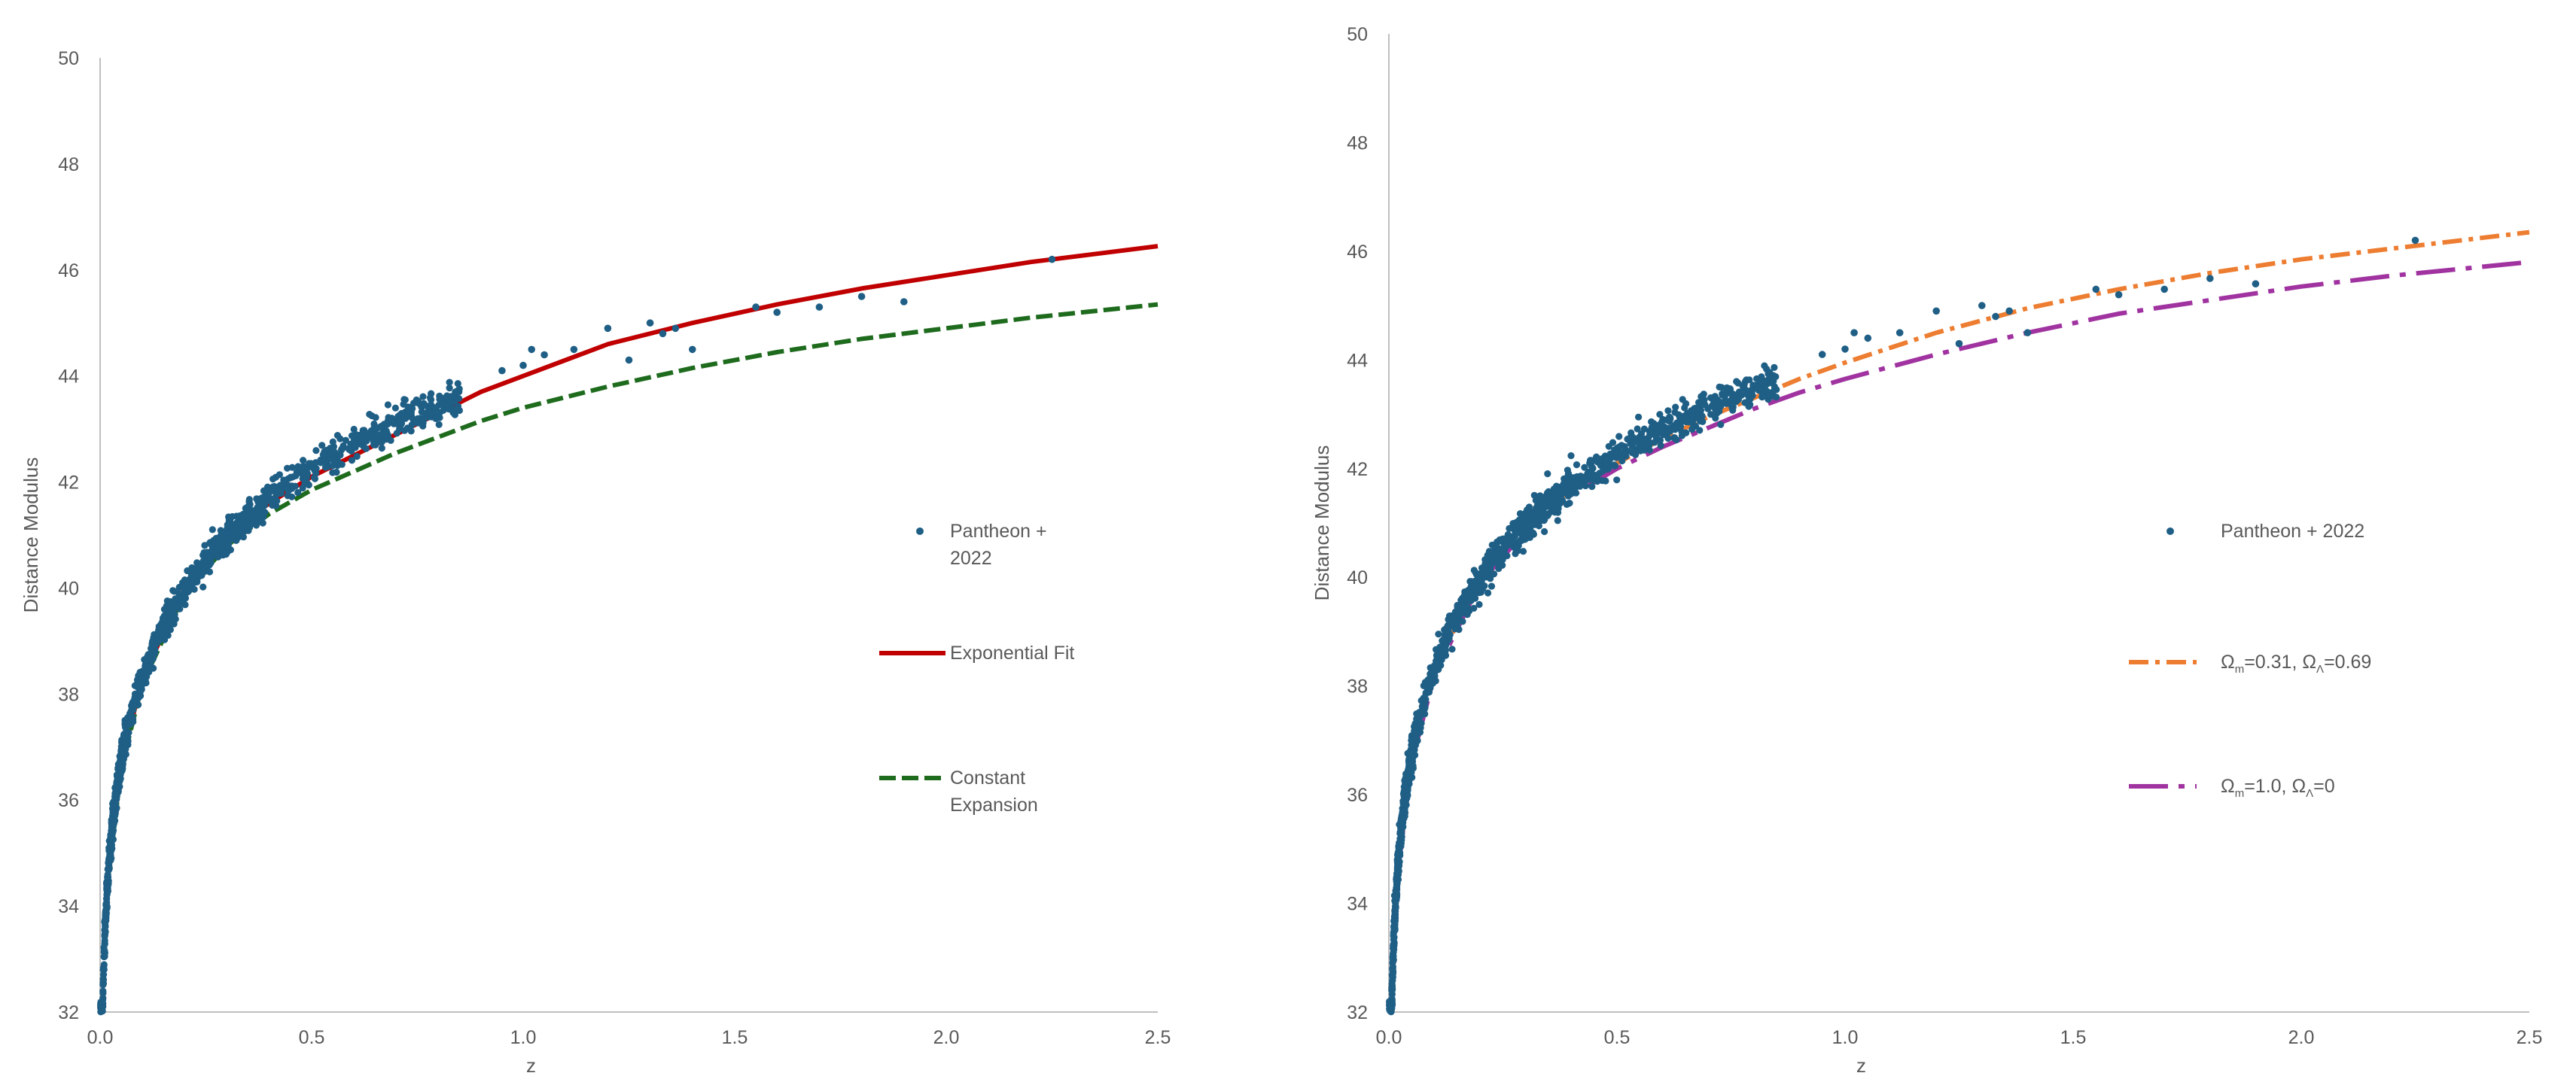 The width and height of the screenshot is (2576, 1076). I want to click on legend-label: Pantheon + 2022, so click(2292, 531).